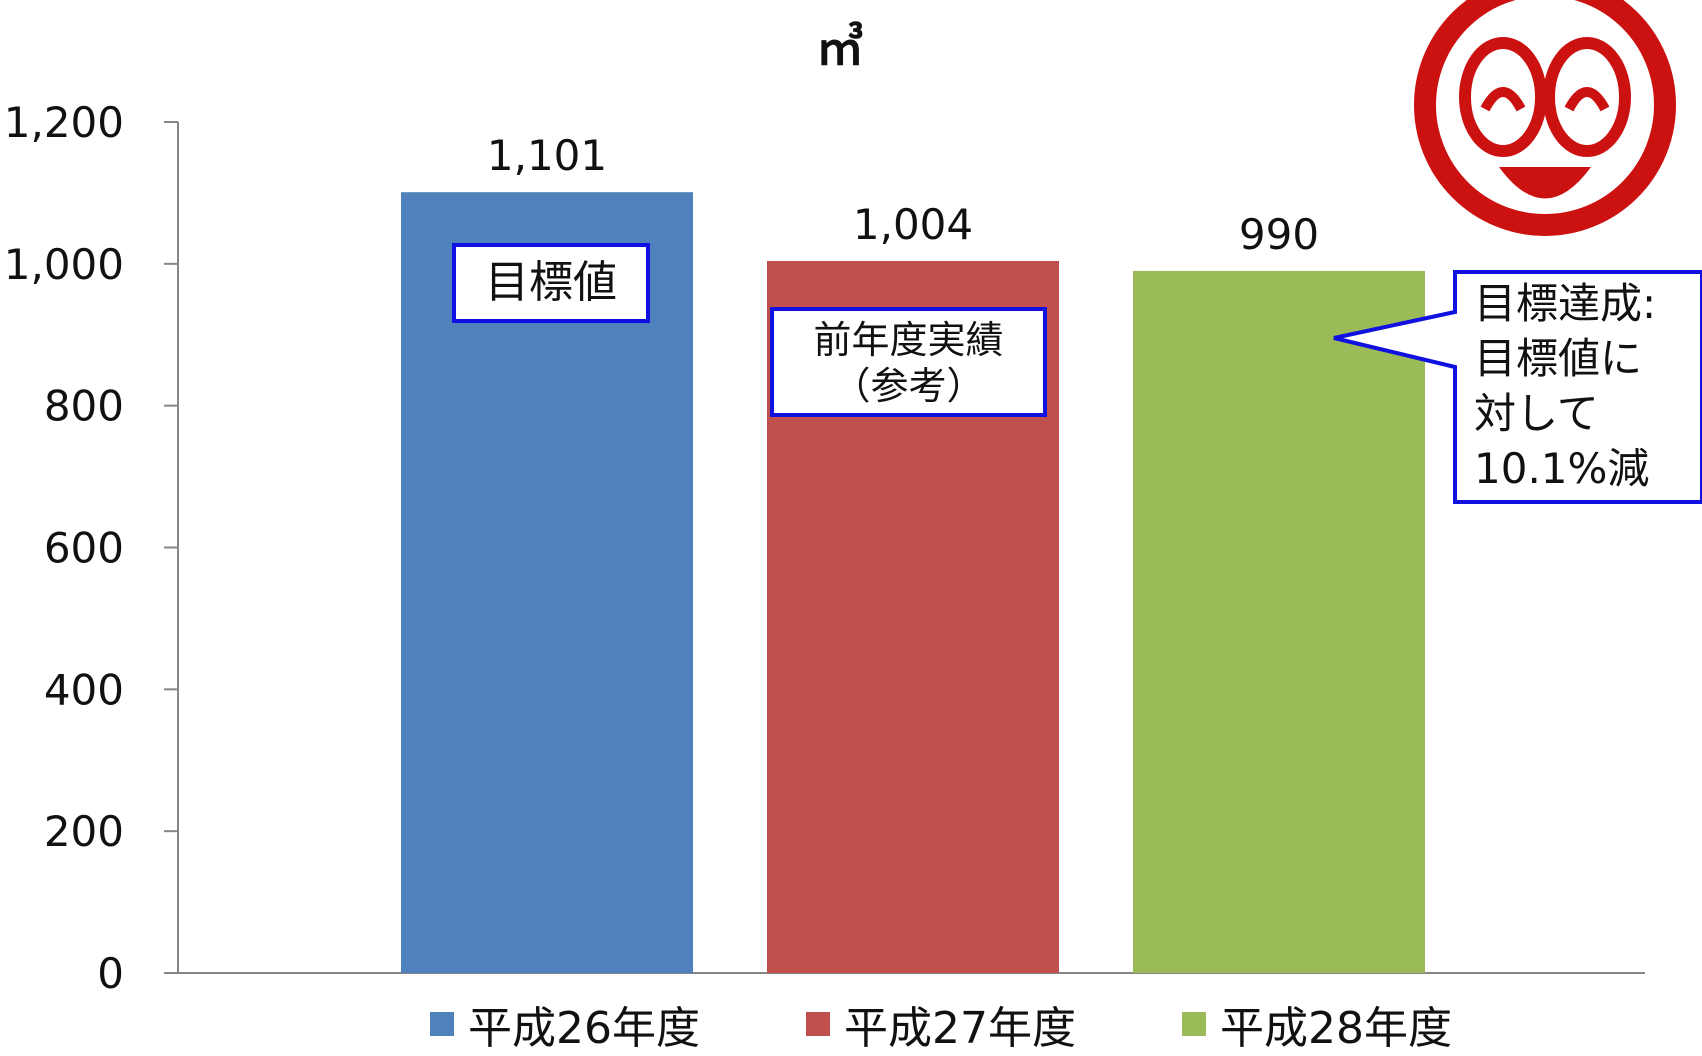 Image resolution: width=1702 pixels, height=1056 pixels. Describe the element at coordinates (1558, 358) in the screenshot. I see `callout-line-2: 目標値に` at that location.